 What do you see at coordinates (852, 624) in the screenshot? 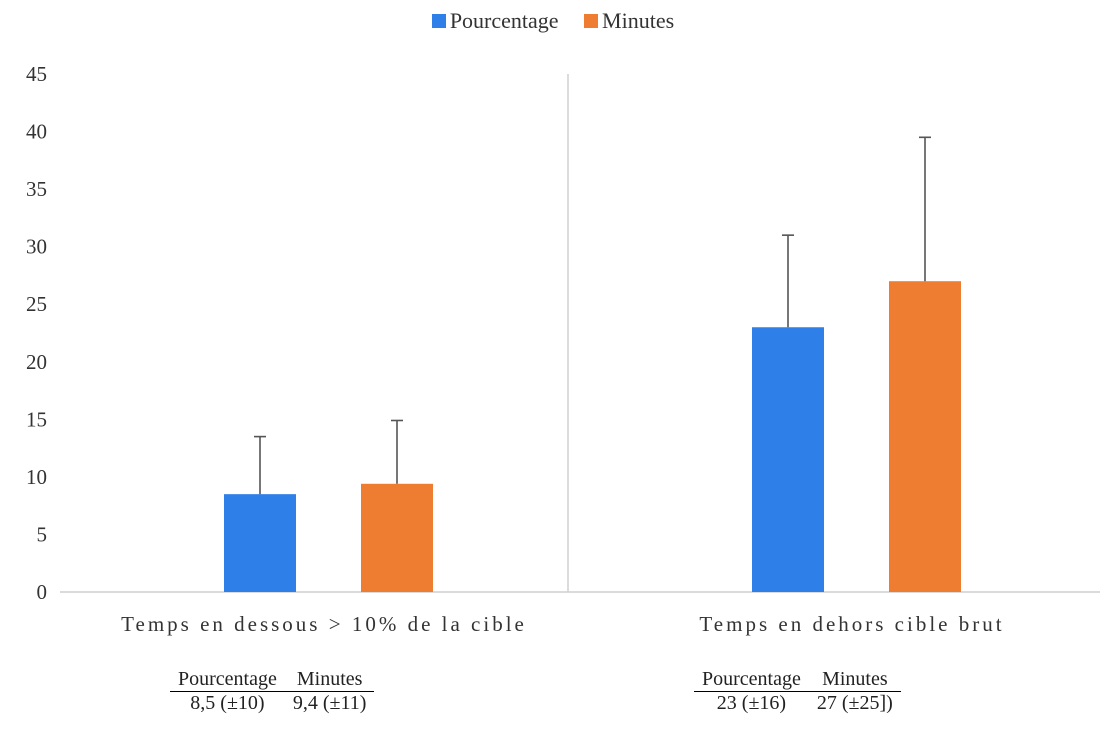
I see `category-label-1: Temps en dehors cible brut` at bounding box center [852, 624].